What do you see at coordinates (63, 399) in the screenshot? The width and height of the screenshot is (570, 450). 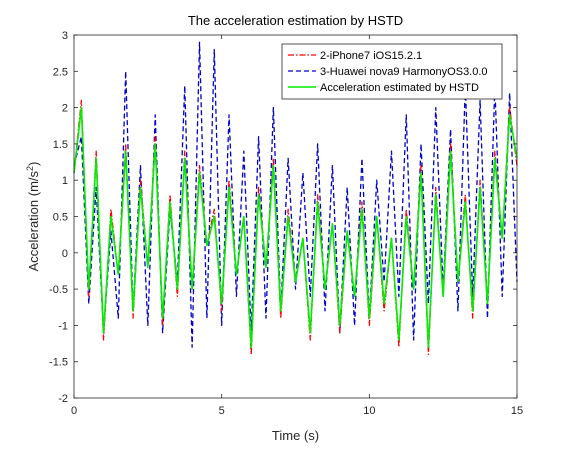 I see `y-tick-label: -2` at bounding box center [63, 399].